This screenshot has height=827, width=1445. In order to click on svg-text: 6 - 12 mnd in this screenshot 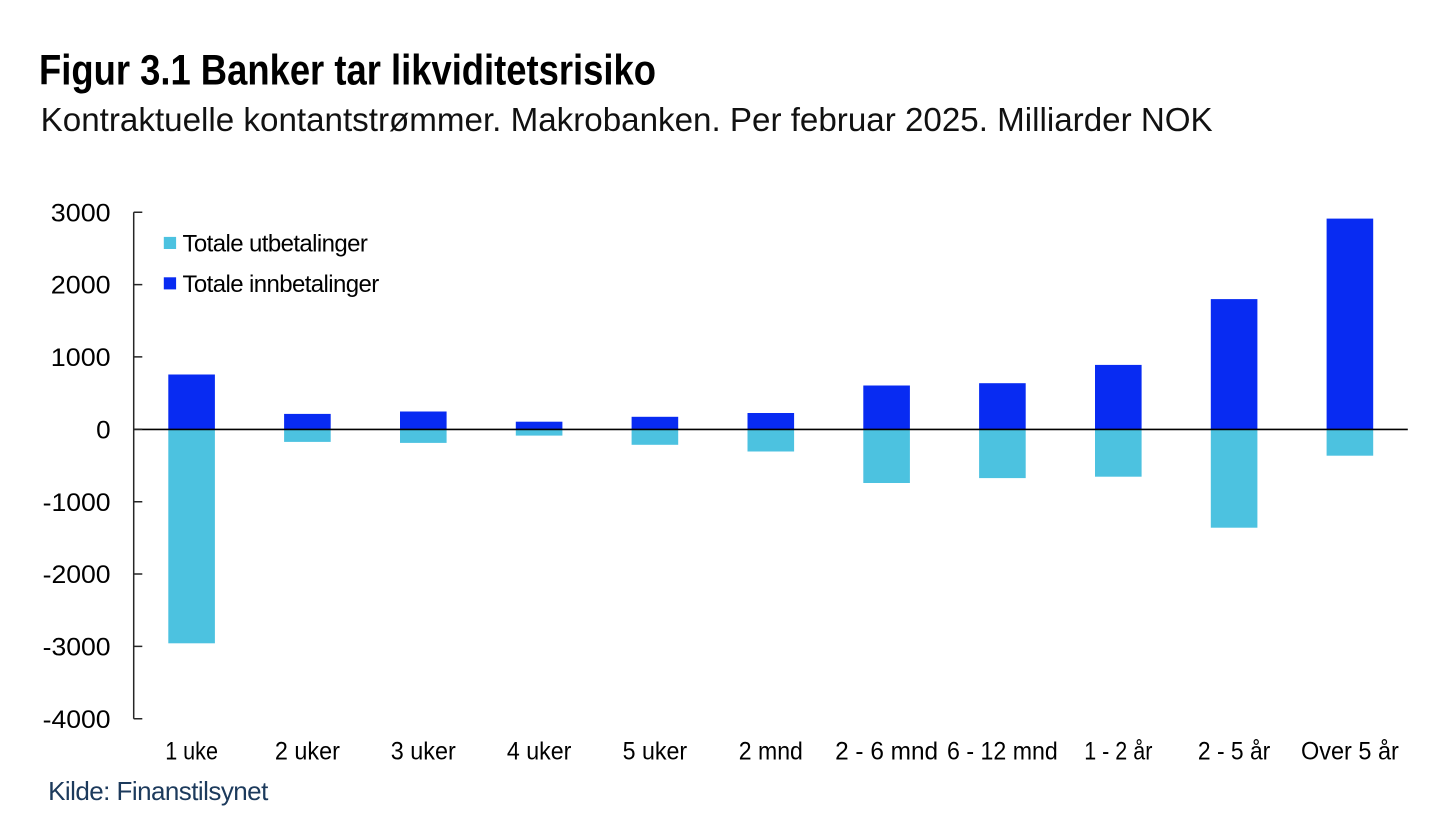, I will do `click(1002, 751)`.